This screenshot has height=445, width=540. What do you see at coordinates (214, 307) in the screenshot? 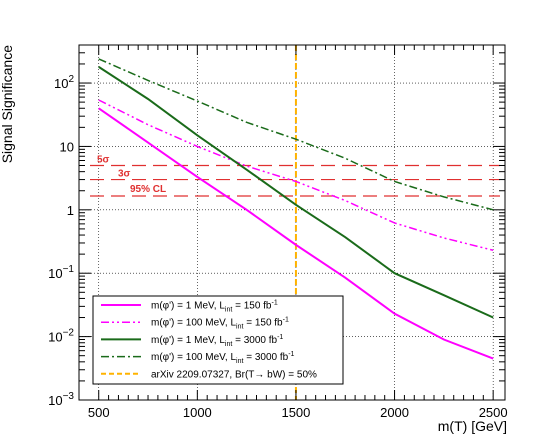
I see `legend-label: m(φ') = 1 MeV, Lint = 150 fb-1` at bounding box center [214, 307].